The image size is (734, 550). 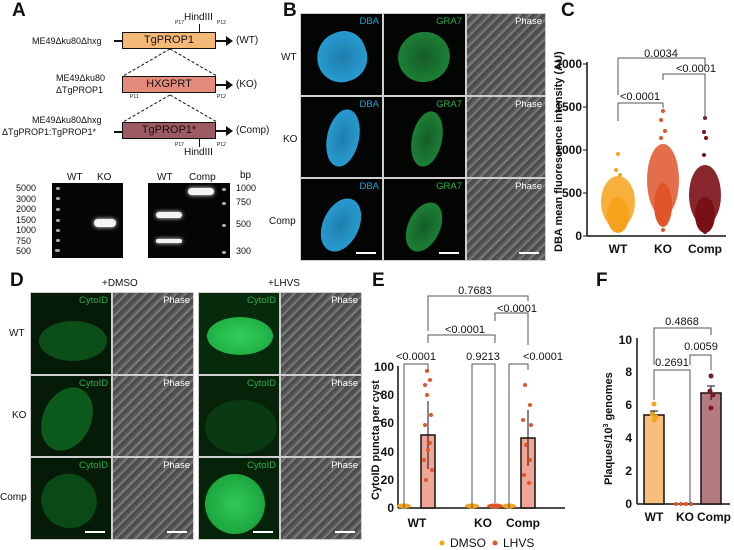 I want to click on panel-label-d: D, so click(x=17, y=280).